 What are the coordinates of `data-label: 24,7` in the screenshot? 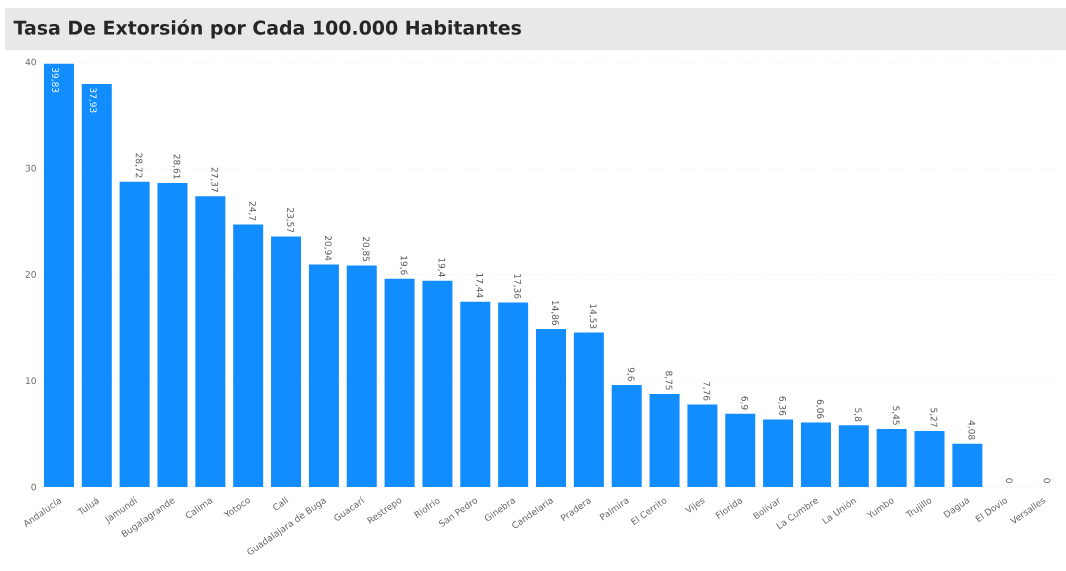 It's located at (252, 211).